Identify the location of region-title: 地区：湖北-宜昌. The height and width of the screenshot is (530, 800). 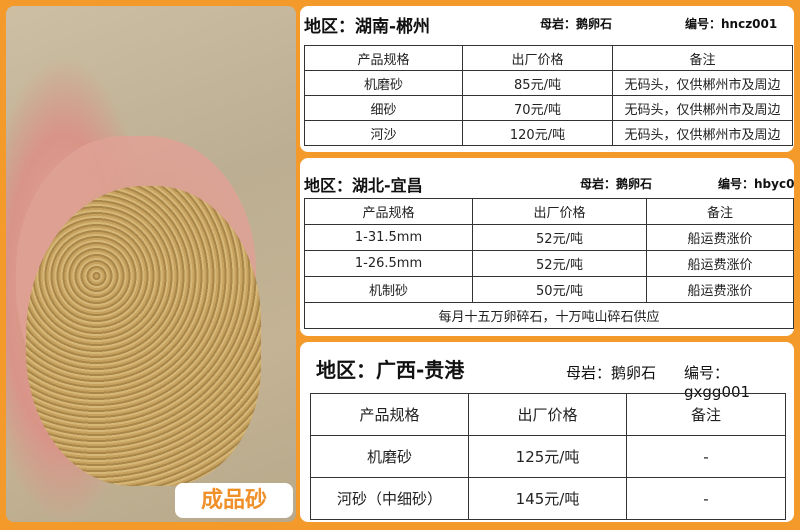
(363, 185).